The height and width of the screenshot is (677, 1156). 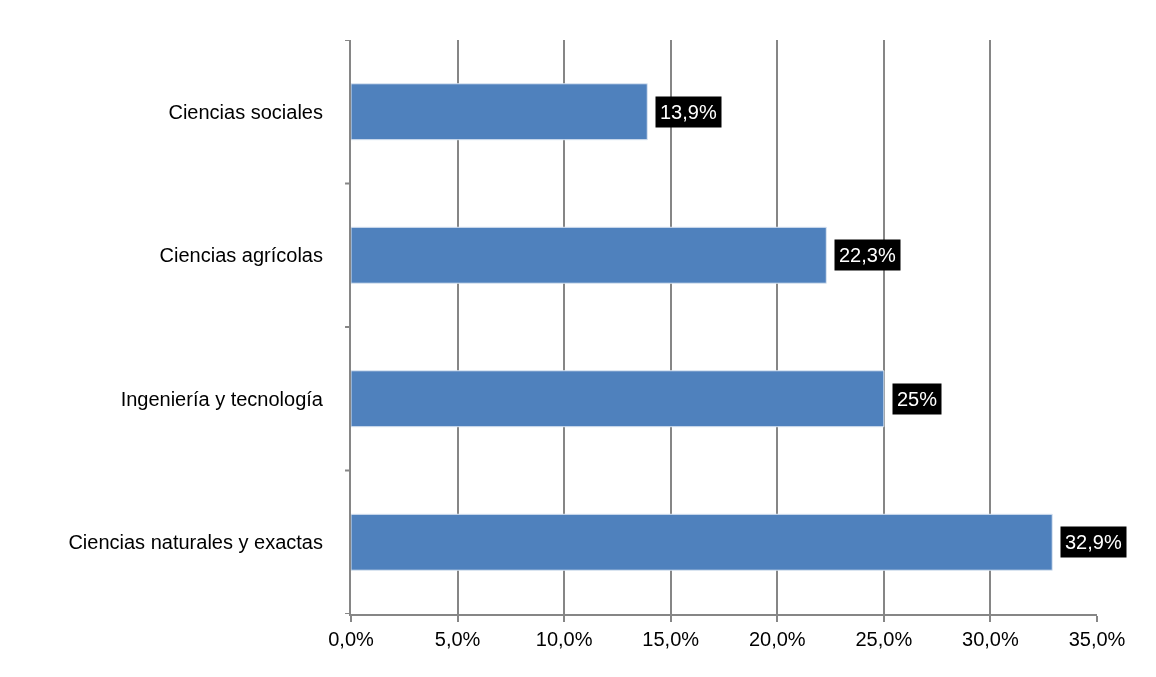 I want to click on y-tick-label: Ciencias sociales, so click(x=245, y=111).